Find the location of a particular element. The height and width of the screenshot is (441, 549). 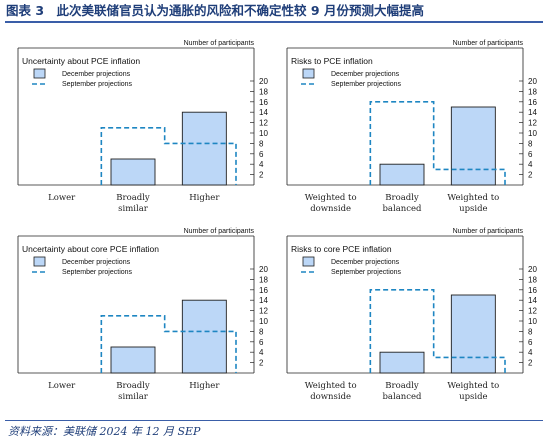

panel-title: Uncertainty about core PCE inflation is located at coordinates (90, 249).